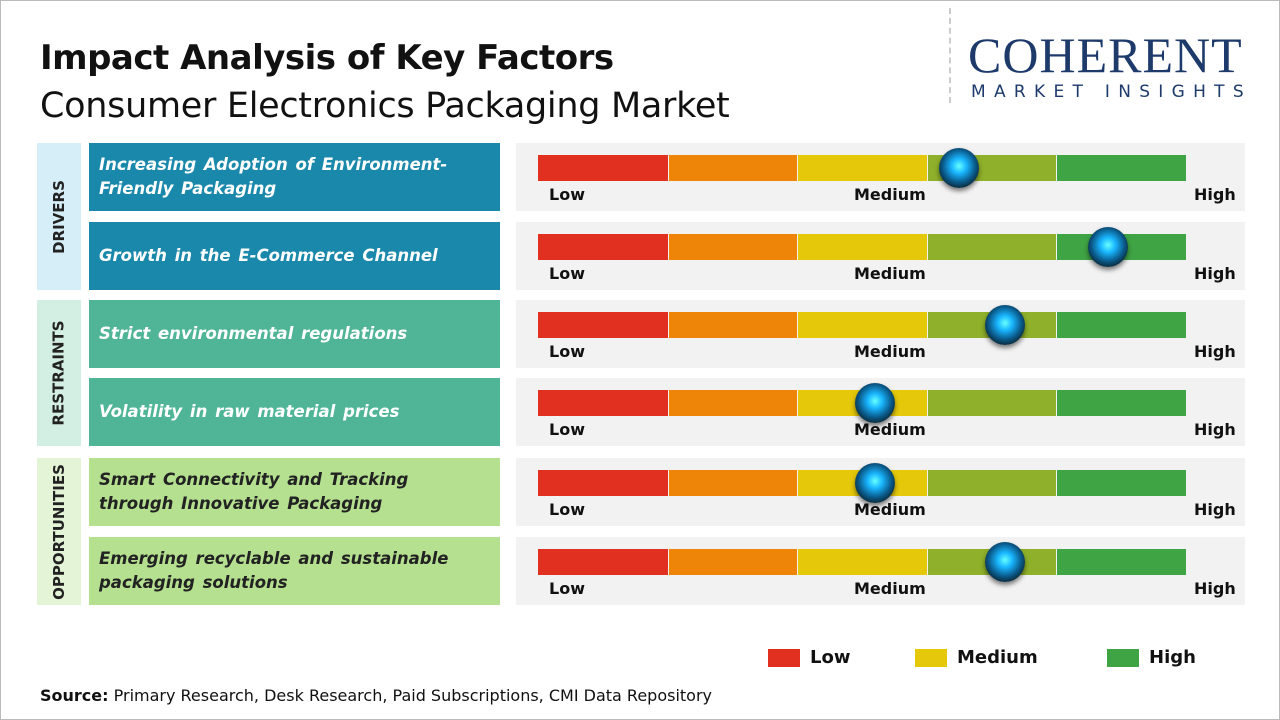  Describe the element at coordinates (809, 657) in the screenshot. I see `legend-item: Low` at that location.